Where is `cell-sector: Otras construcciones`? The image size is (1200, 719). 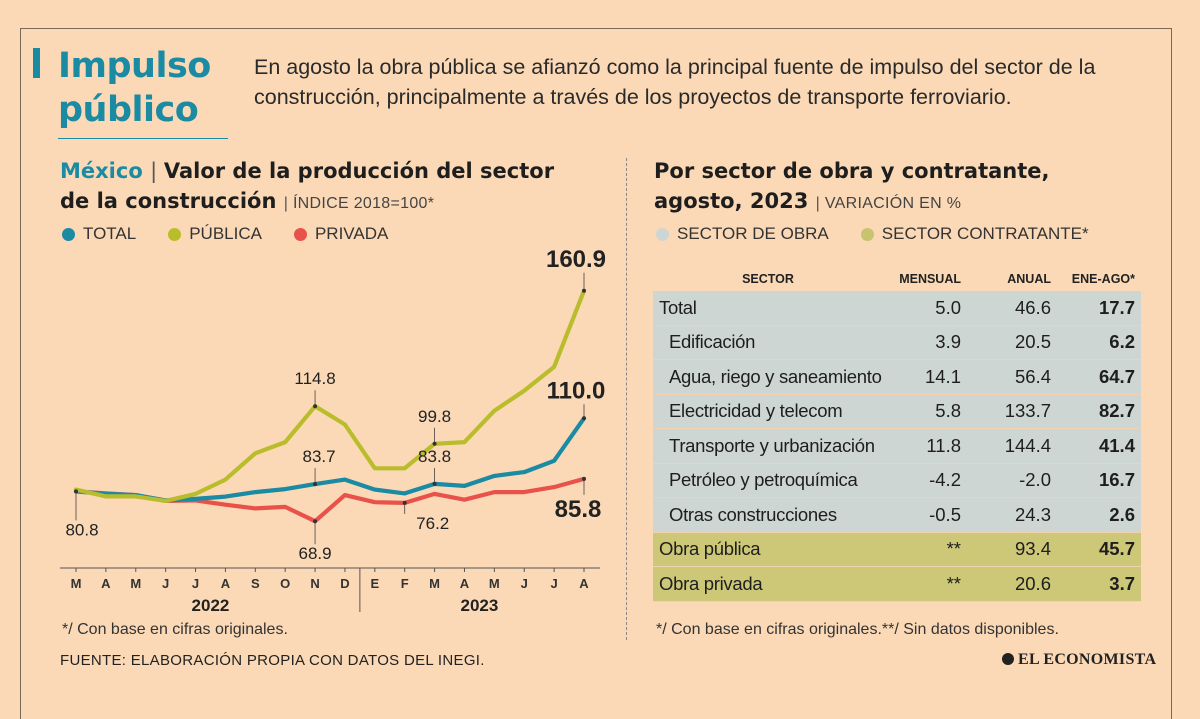 cell-sector: Otras construcciones is located at coordinates (768, 515).